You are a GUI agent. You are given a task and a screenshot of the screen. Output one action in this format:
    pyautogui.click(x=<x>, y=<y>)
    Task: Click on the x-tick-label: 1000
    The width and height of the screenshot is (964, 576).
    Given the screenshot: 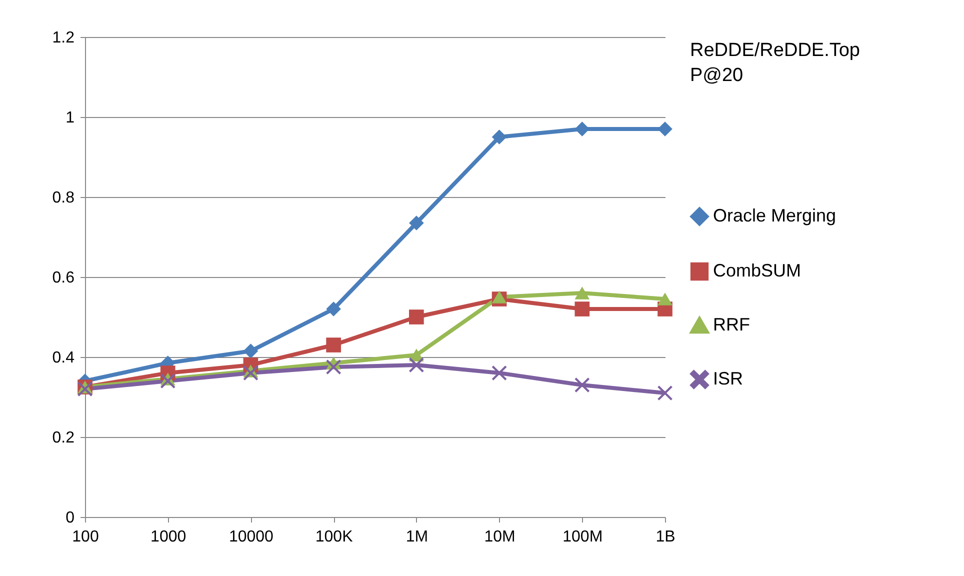 What is the action you would take?
    pyautogui.click(x=168, y=537)
    